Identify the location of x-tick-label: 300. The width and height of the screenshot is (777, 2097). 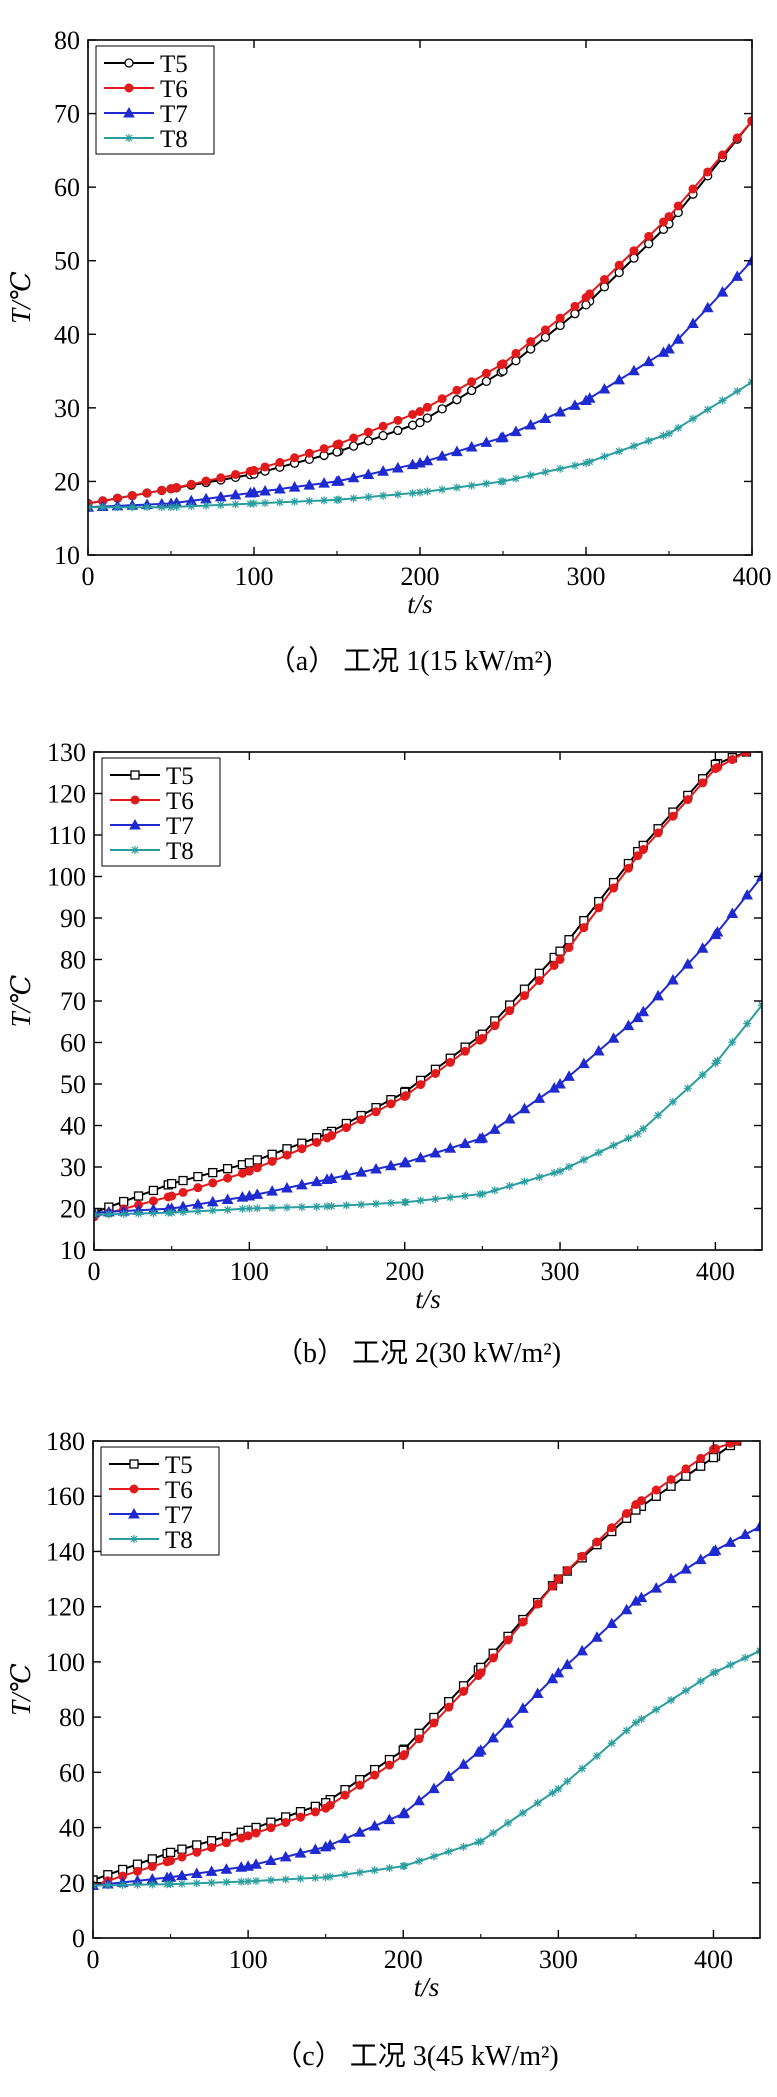
(558, 1959).